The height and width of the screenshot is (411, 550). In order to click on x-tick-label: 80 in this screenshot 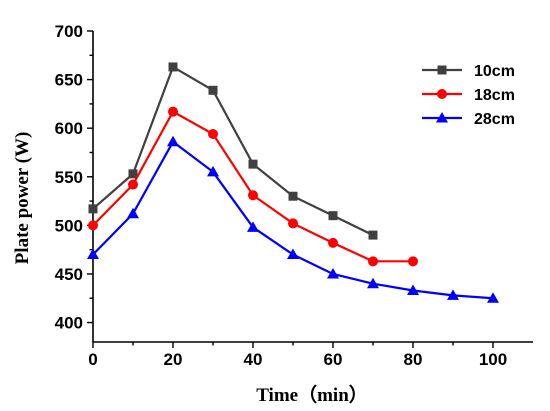, I will do `click(413, 359)`.